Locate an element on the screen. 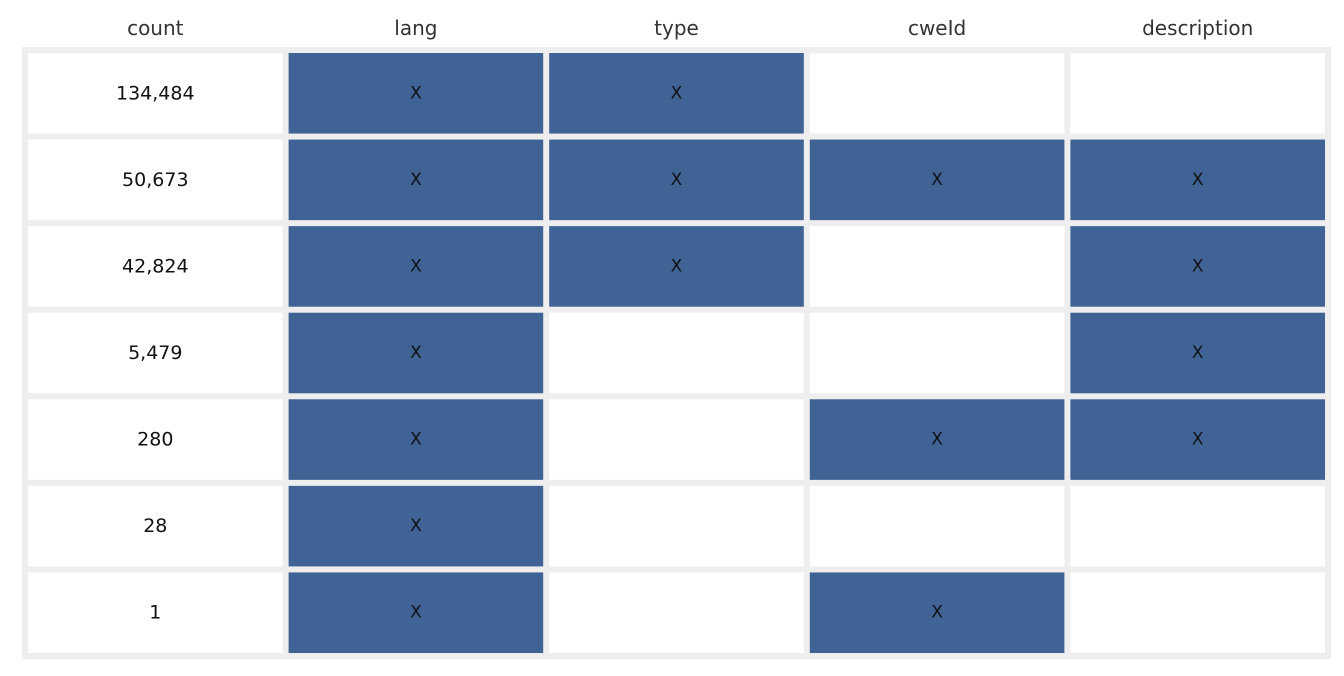 This screenshot has height=676, width=1344. count-value: 28 is located at coordinates (155, 526).